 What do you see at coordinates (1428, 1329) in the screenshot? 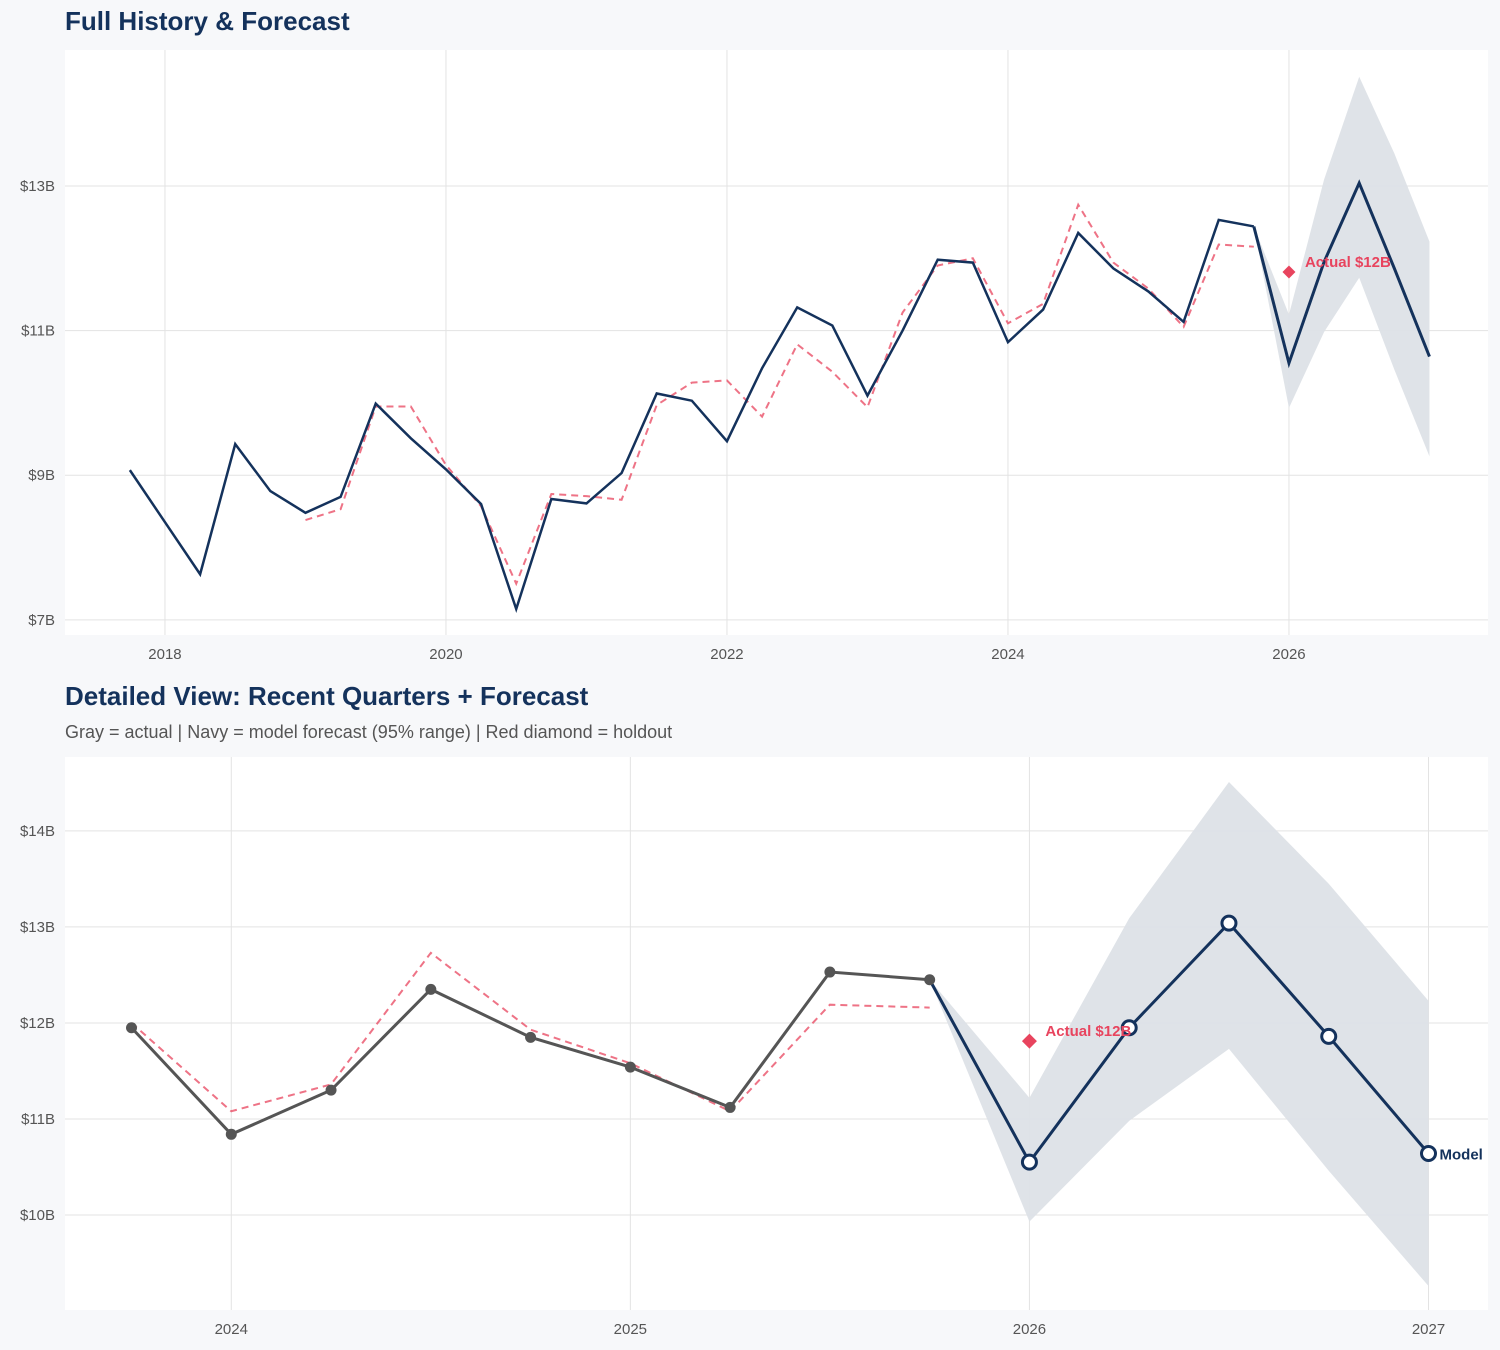
I see `x-tick-label: 2027` at bounding box center [1428, 1329].